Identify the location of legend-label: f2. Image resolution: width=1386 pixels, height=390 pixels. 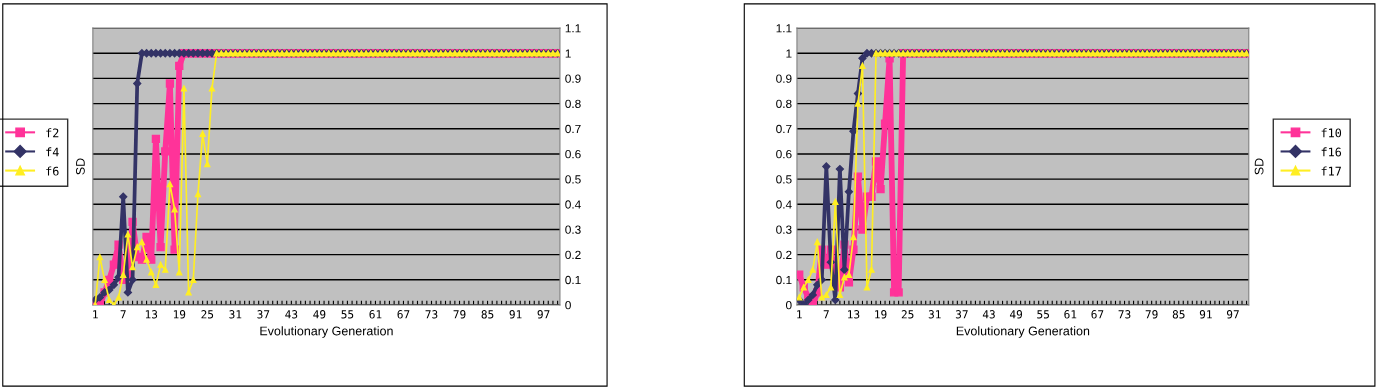
(52, 133).